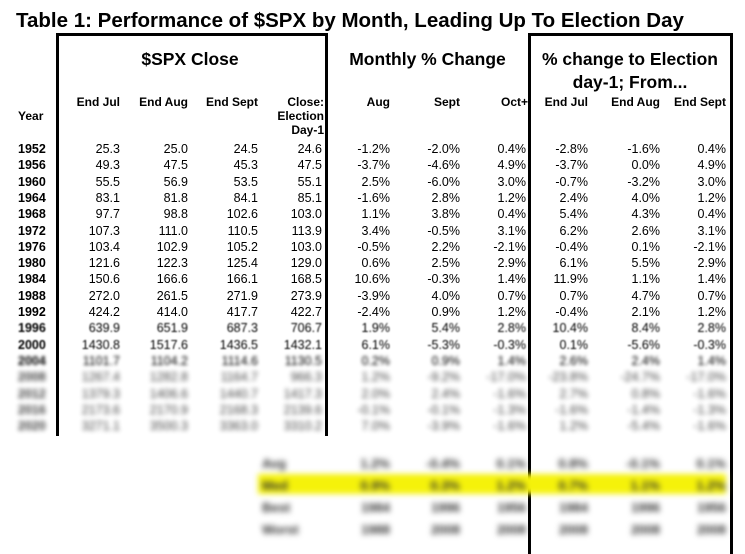 This screenshot has width=745, height=554. Describe the element at coordinates (376, 181) in the screenshot. I see `cell-aug: 2.5%` at that location.